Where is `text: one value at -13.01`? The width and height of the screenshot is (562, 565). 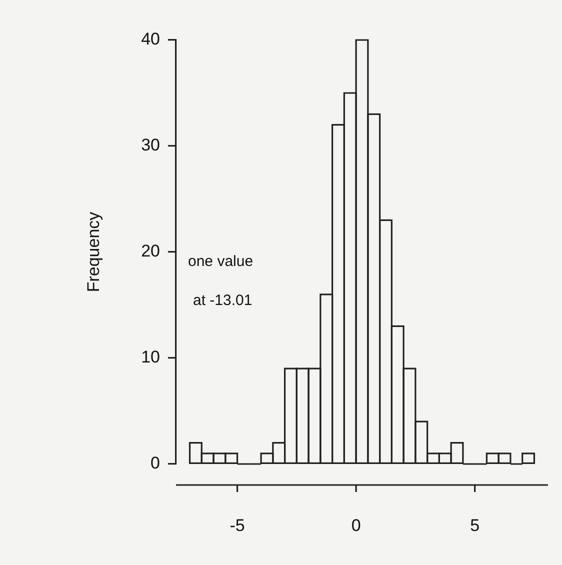
text: one value at -13.01 is located at coordinates (221, 281).